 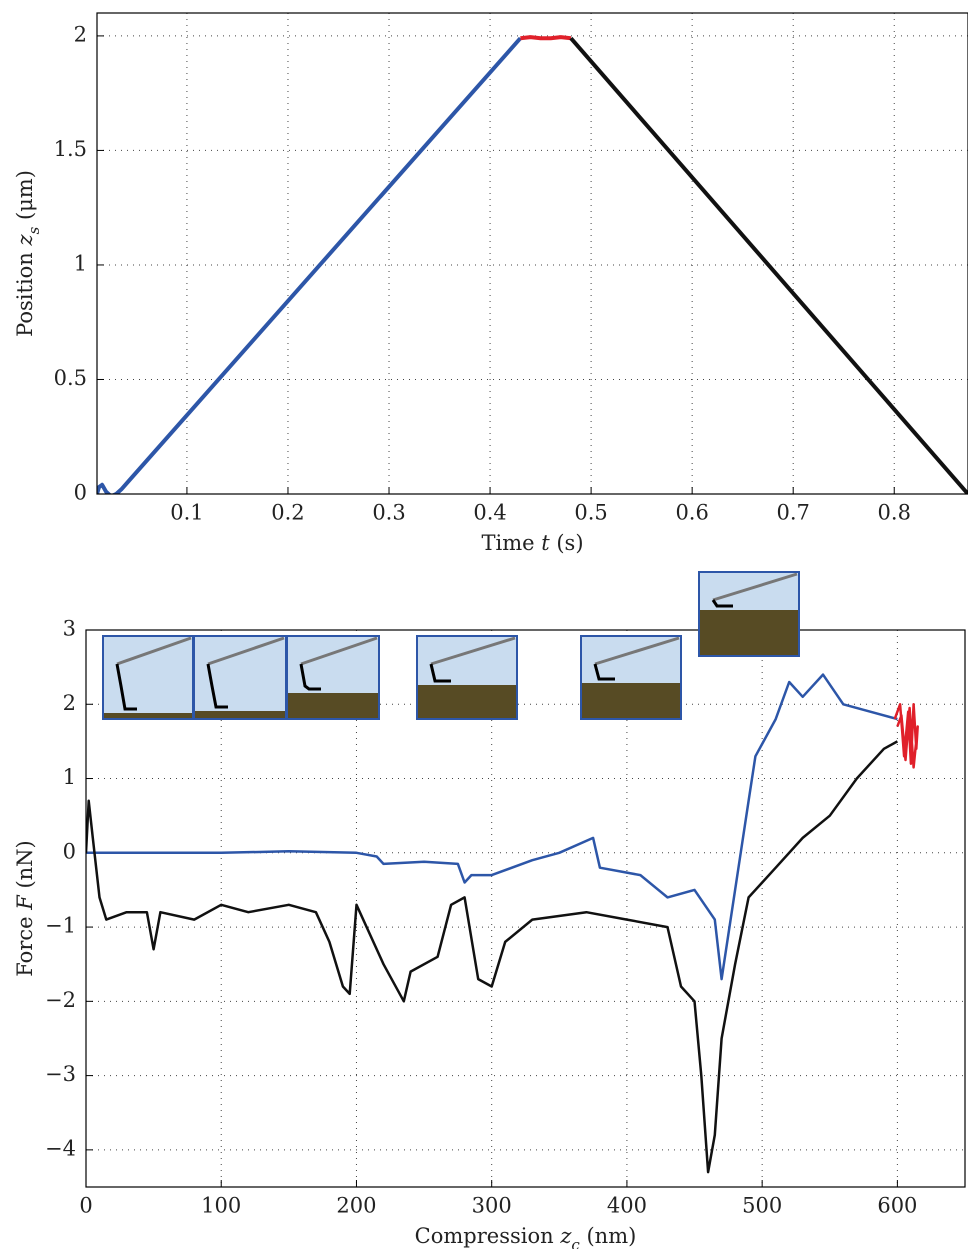 I want to click on y-axis-label: Force F (nN), so click(x=25, y=908).